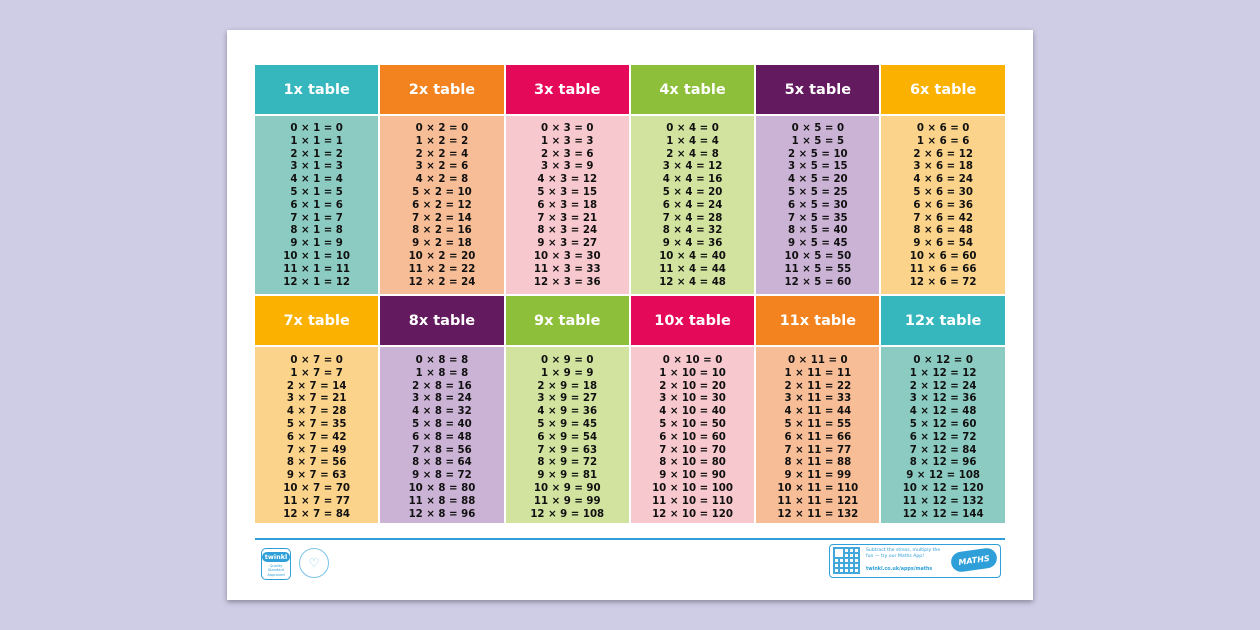 The image size is (1260, 630). What do you see at coordinates (442, 412) in the screenshot?
I see `multiplication-fact: 4 × 8 = 32` at bounding box center [442, 412].